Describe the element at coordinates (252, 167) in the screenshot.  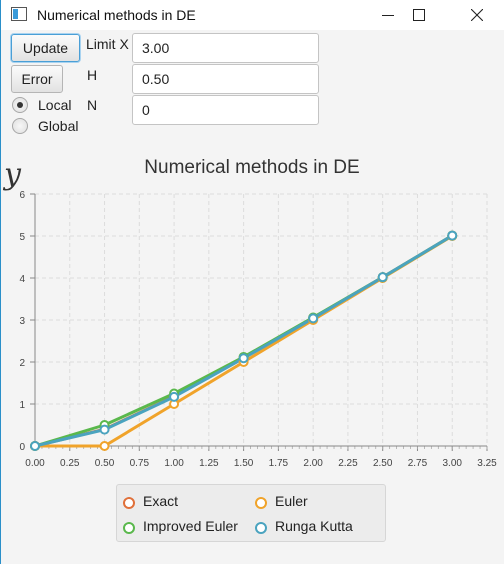
I see `chart-title: Numerical methods in DE` at that location.